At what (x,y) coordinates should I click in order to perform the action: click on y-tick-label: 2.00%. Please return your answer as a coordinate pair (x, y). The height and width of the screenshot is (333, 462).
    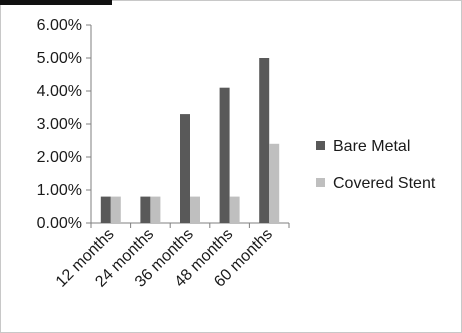
    Looking at the image, I should click on (59, 157).